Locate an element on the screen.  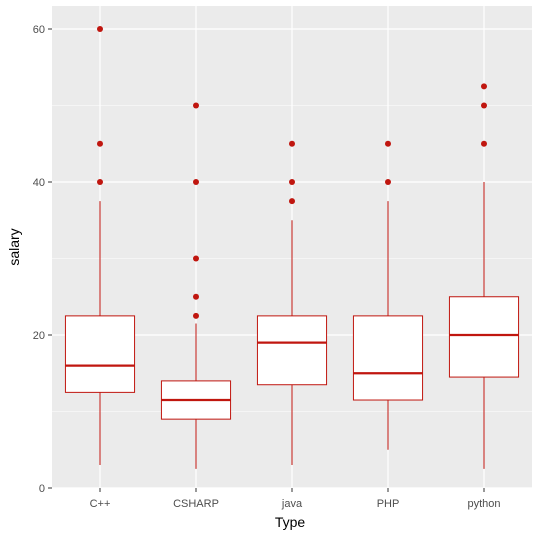
x-tick-label: java is located at coordinates (292, 504).